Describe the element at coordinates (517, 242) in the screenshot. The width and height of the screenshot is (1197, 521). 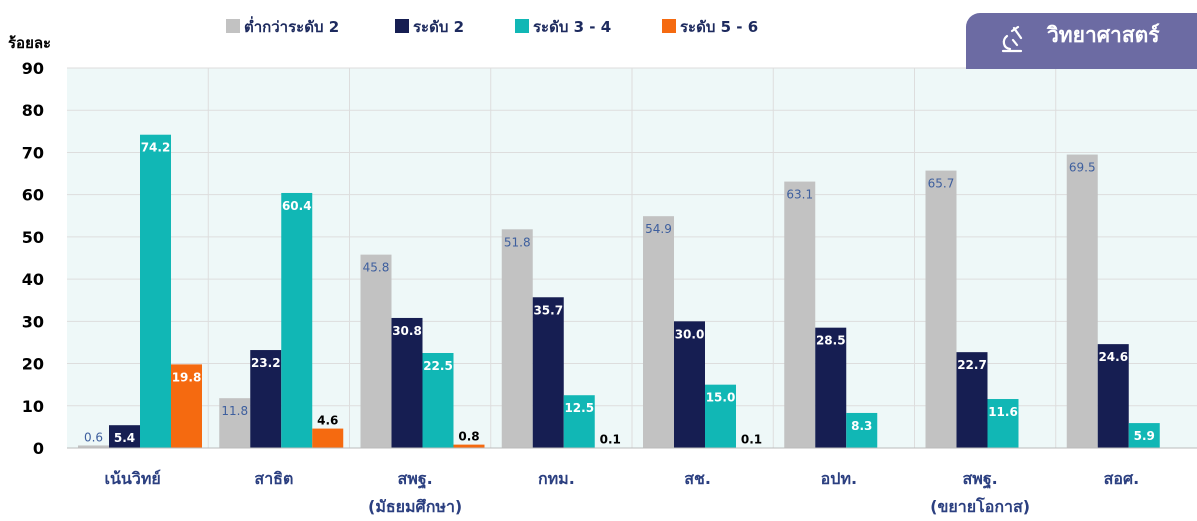
I see `bar-value-label: 51.8` at that location.